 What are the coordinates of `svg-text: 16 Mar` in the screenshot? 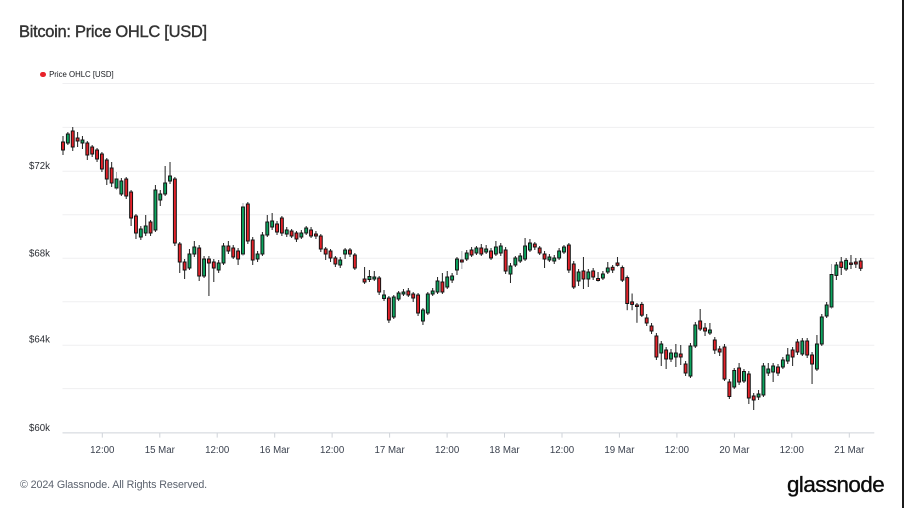 It's located at (275, 450).